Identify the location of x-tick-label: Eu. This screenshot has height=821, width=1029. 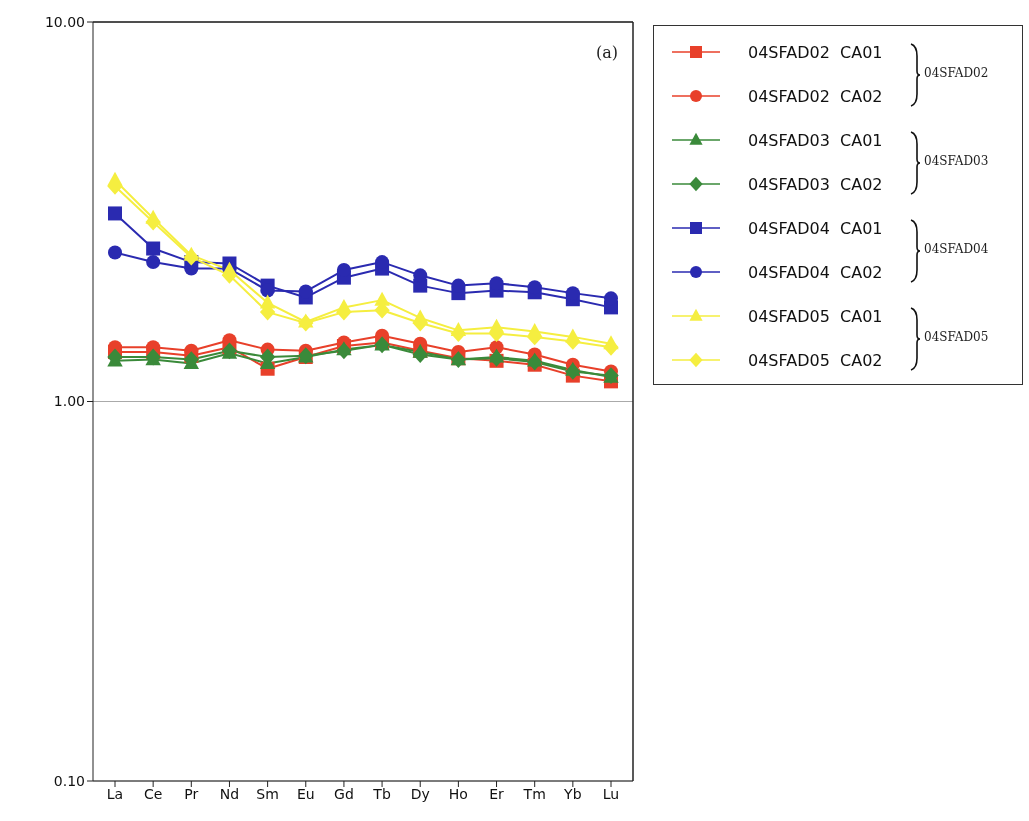
(305, 793).